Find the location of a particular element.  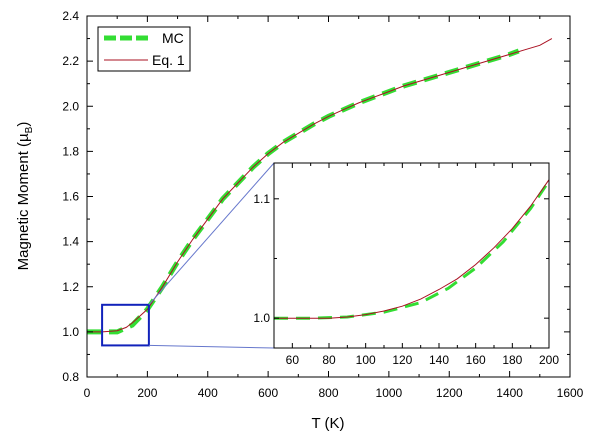

inset-x-tick-label: 80 is located at coordinates (329, 360).